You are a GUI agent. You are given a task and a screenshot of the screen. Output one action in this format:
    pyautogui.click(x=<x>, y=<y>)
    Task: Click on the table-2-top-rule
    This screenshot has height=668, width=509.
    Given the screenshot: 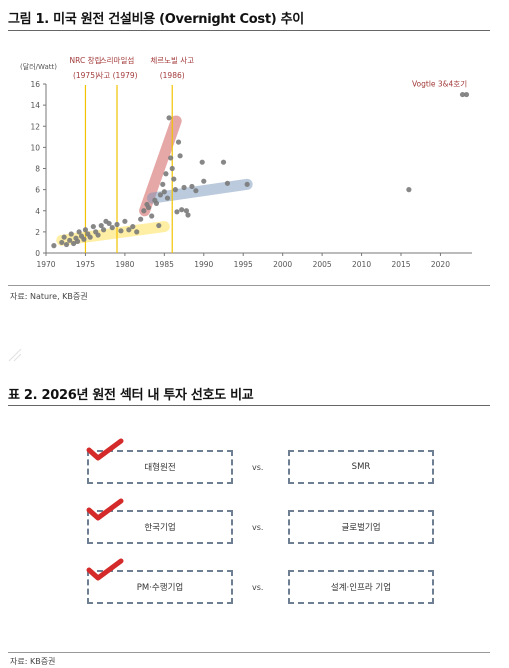 What is the action you would take?
    pyautogui.click(x=249, y=405)
    